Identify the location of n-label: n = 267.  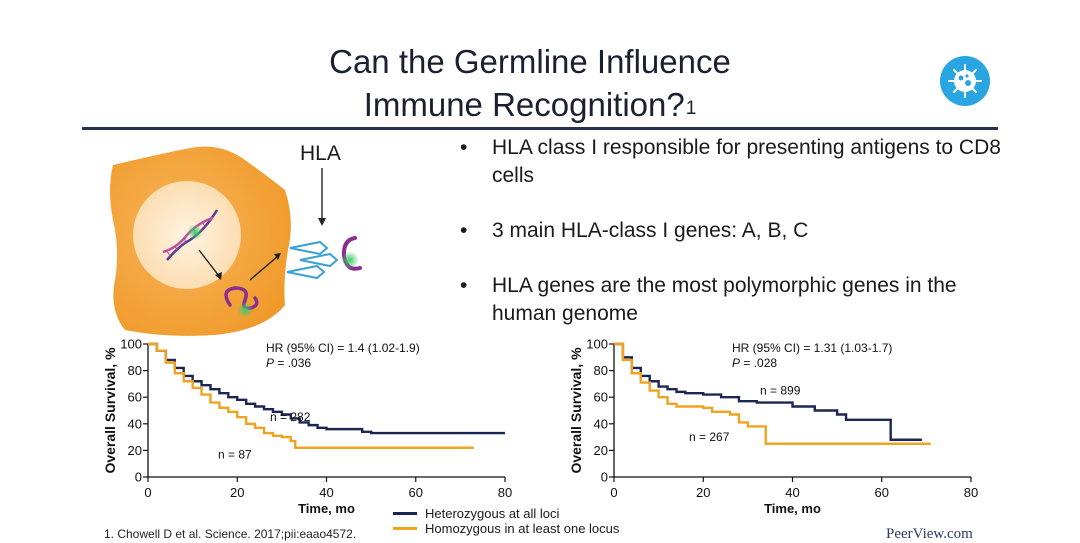
(709, 437).